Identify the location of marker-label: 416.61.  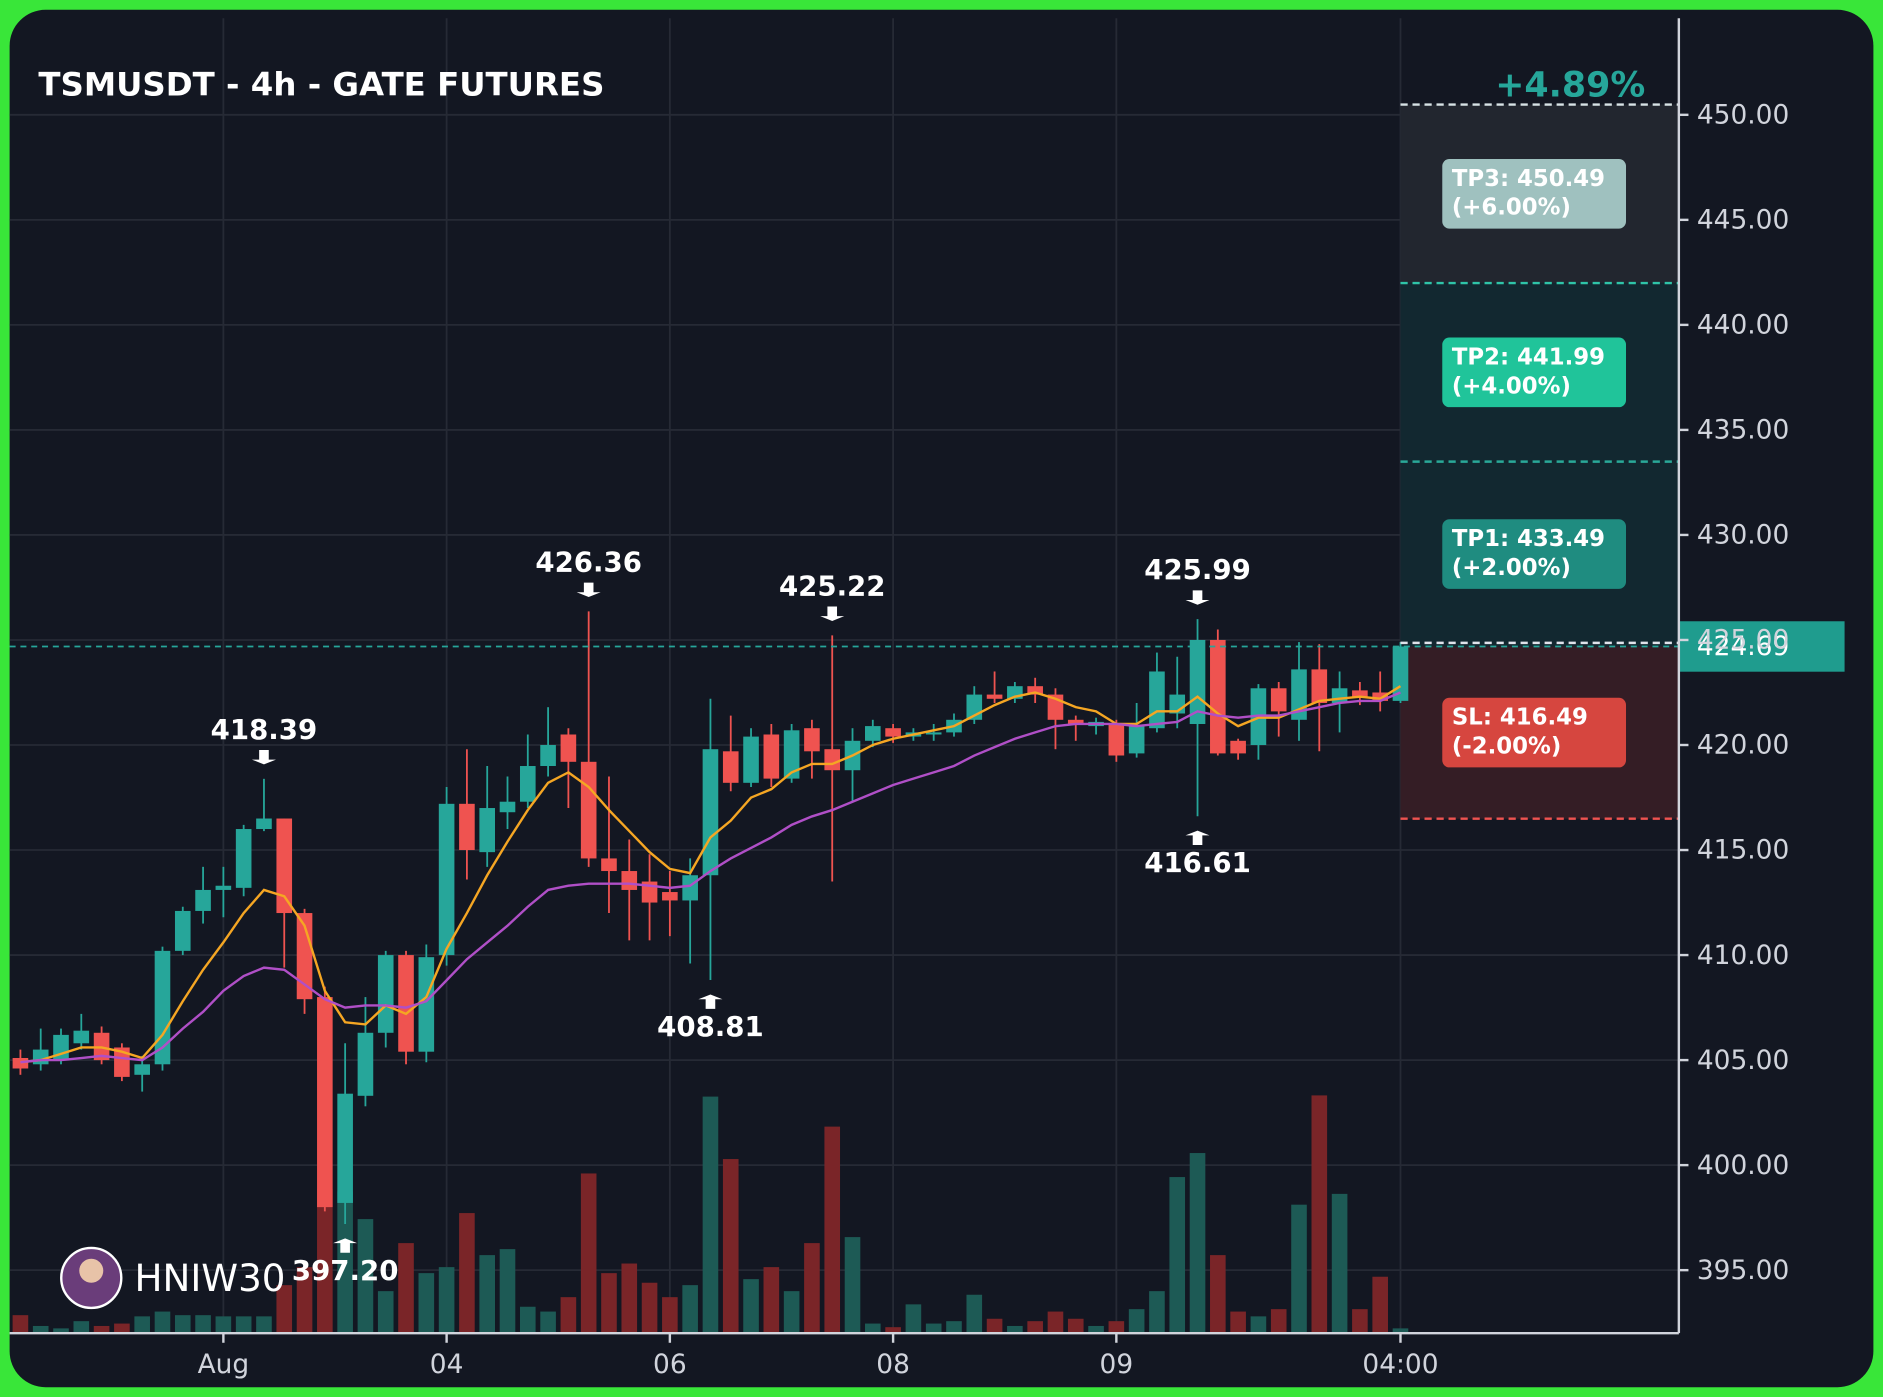
(1197, 862).